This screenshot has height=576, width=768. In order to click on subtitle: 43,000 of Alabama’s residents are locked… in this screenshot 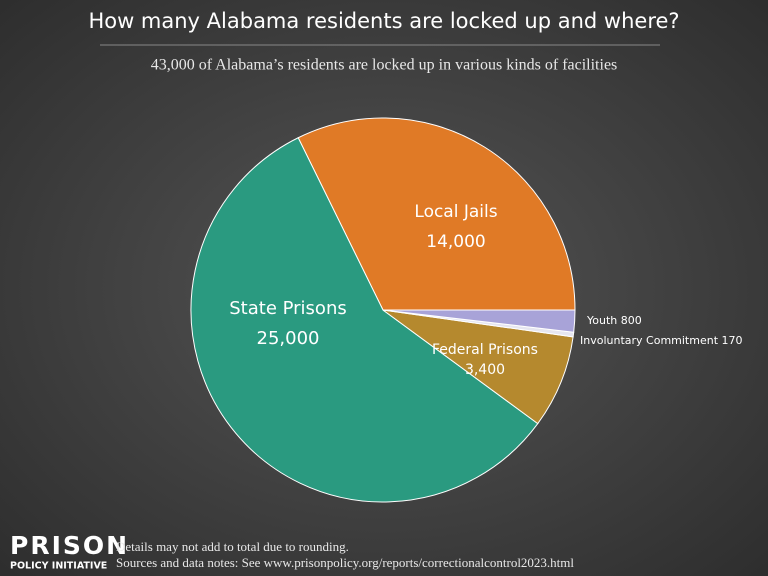, I will do `click(384, 65)`.